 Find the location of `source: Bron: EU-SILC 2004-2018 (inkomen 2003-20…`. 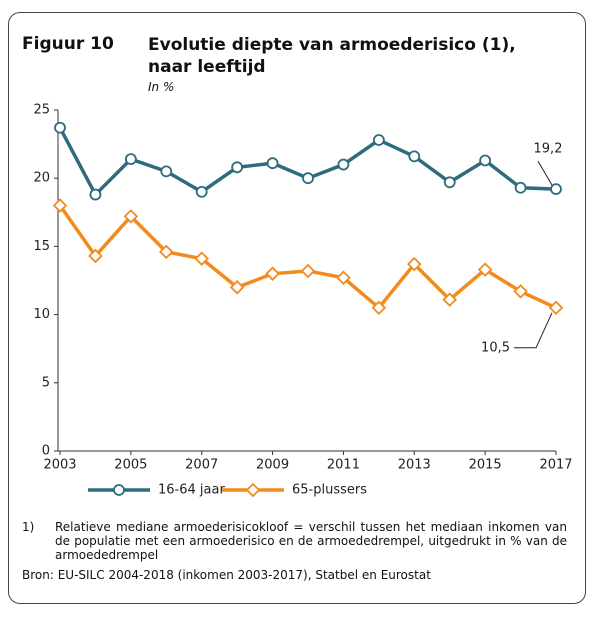

source: Bron: EU-SILC 2004-2018 (inkomen 2003-20… is located at coordinates (226, 575).